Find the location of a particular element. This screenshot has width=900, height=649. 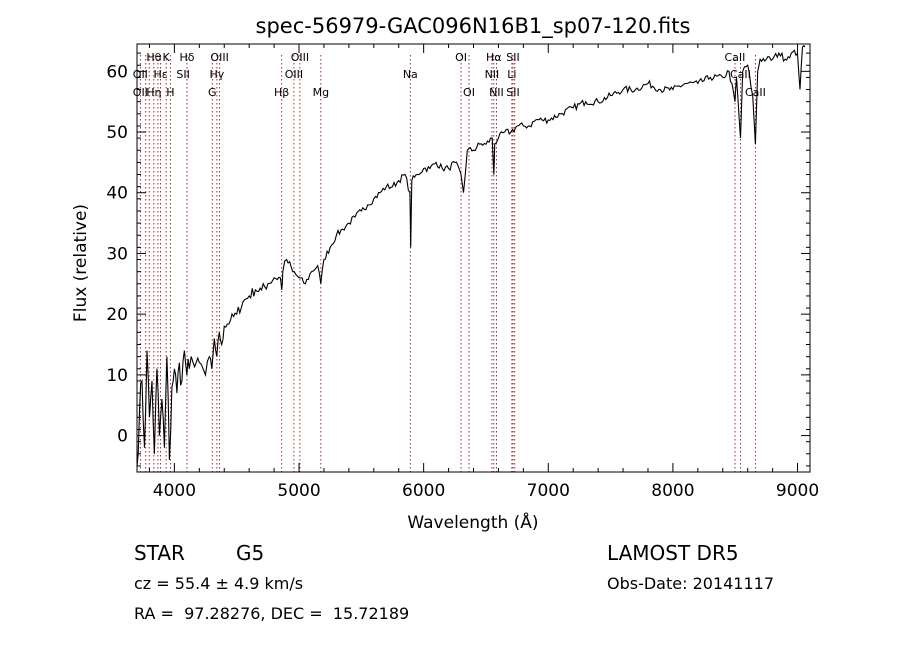

line-label-low-9: CaII is located at coordinates (755, 92).